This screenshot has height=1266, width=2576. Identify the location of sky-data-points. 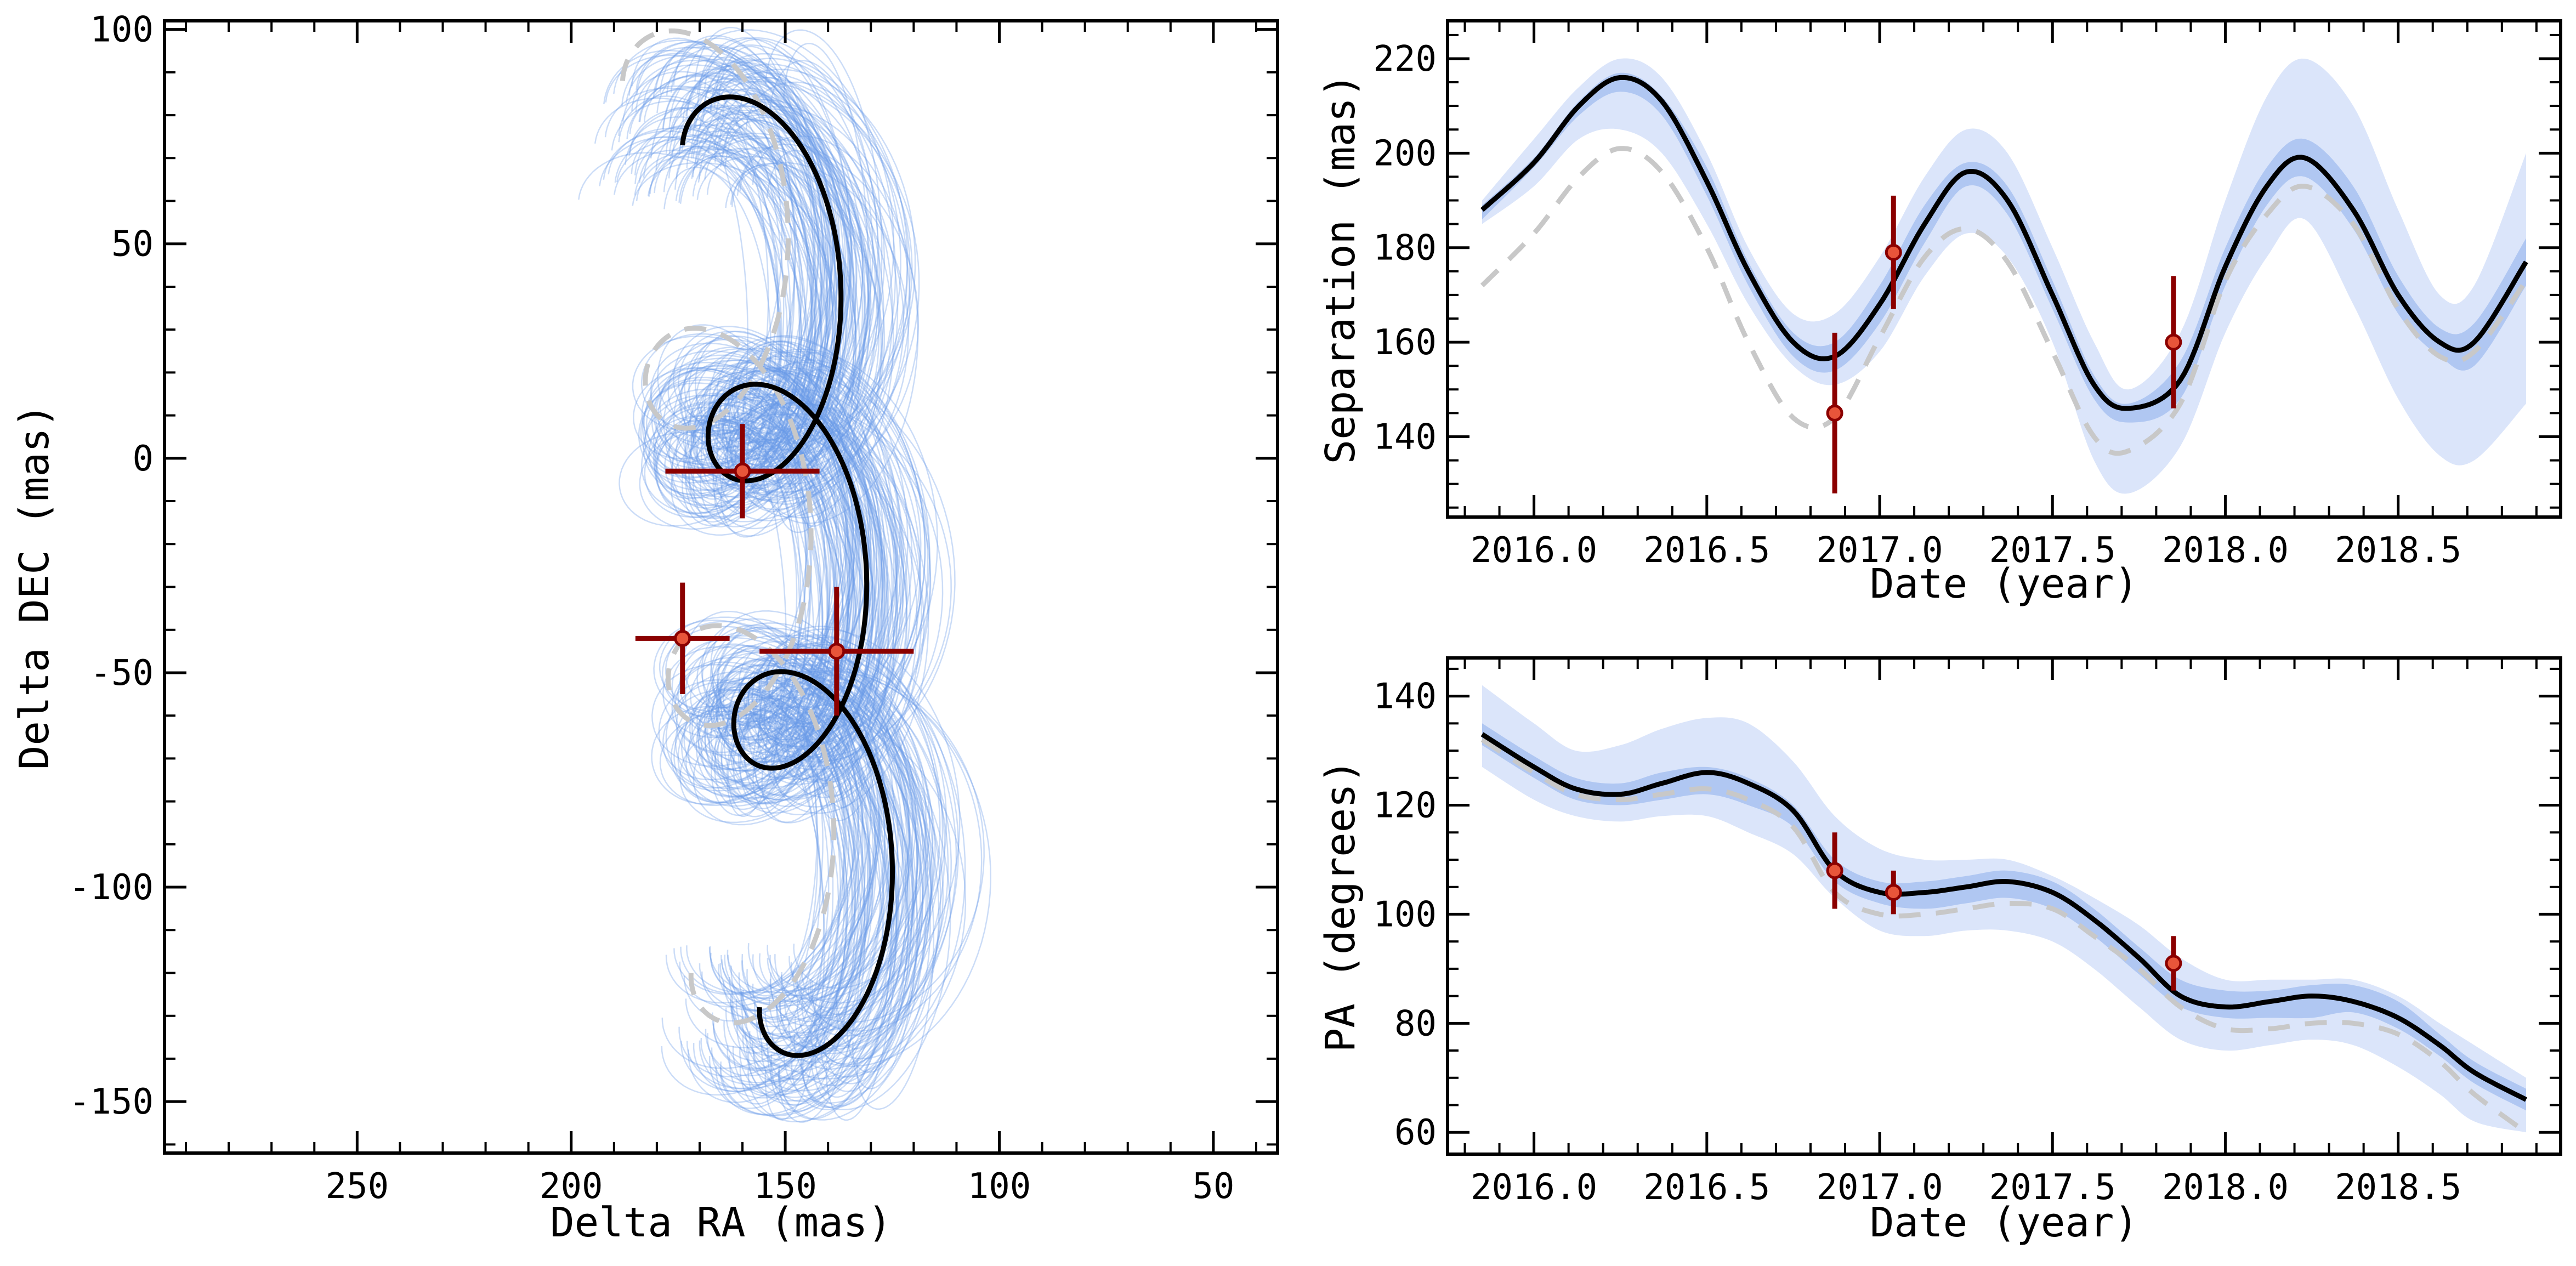
(774, 570).